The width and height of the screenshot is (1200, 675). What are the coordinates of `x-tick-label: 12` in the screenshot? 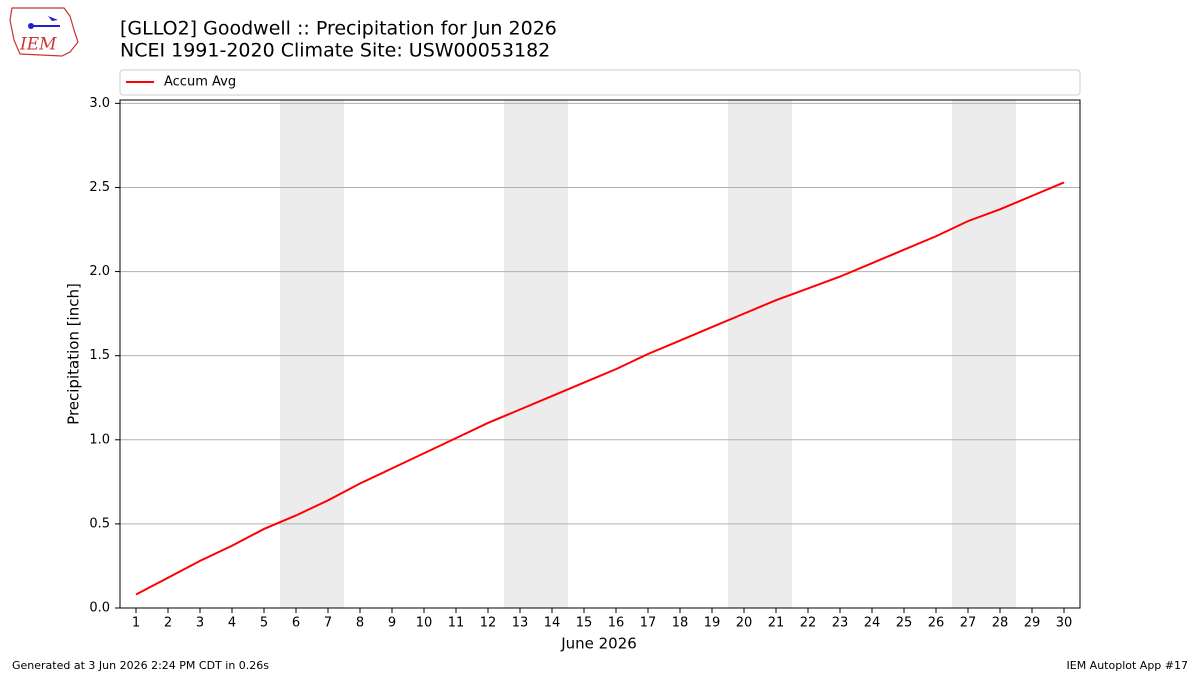 It's located at (488, 623).